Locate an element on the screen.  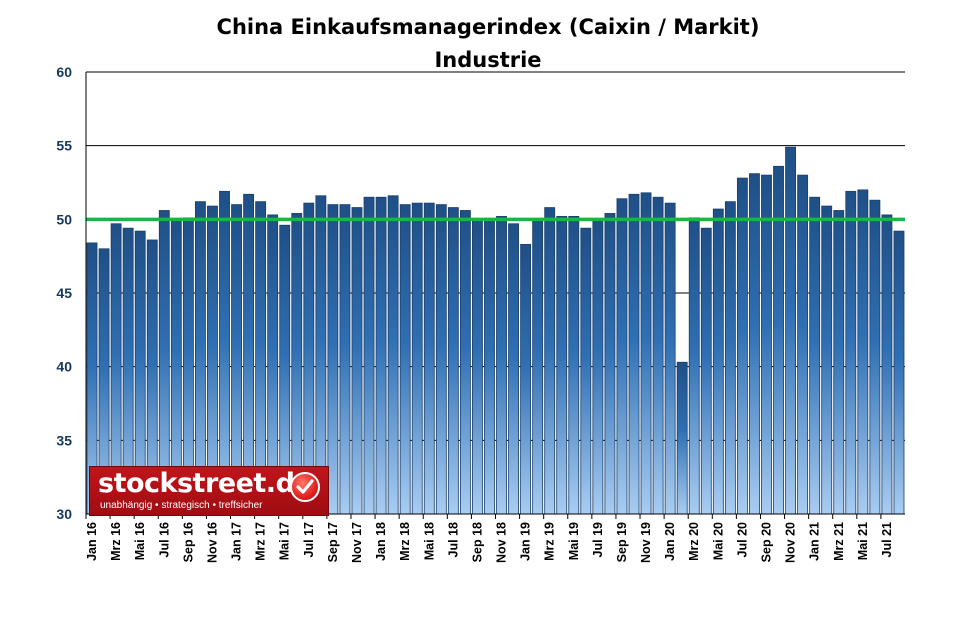
x-tick-label: Jan 19 is located at coordinates (526, 541).